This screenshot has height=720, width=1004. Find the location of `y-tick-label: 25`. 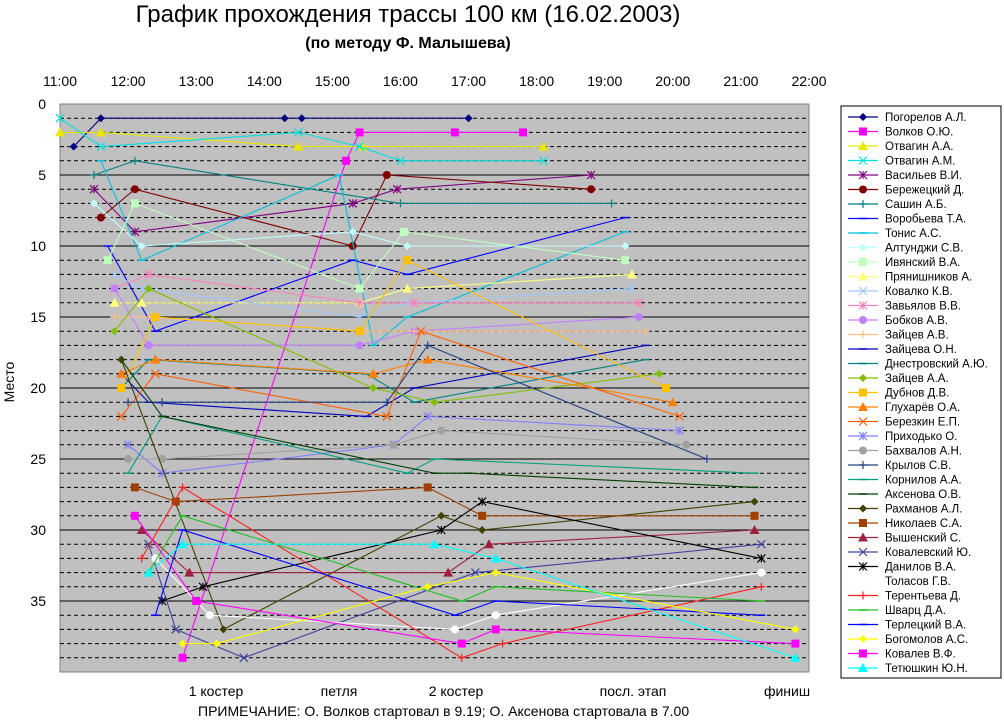

y-tick-label: 25 is located at coordinates (38, 459).